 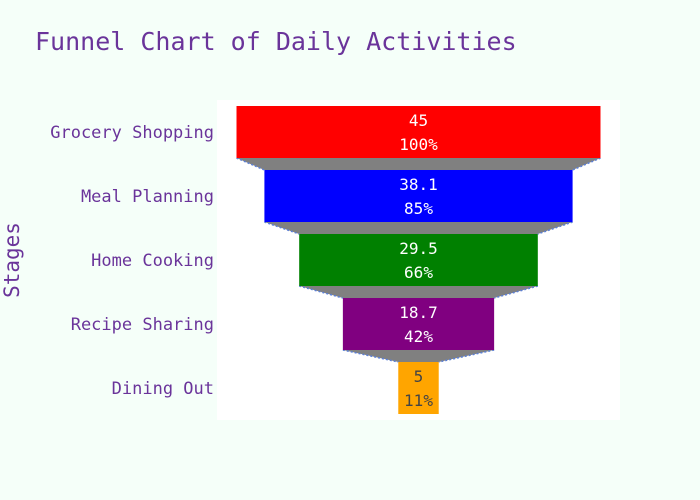 I want to click on bar-percent-label: 100%, so click(x=418, y=144).